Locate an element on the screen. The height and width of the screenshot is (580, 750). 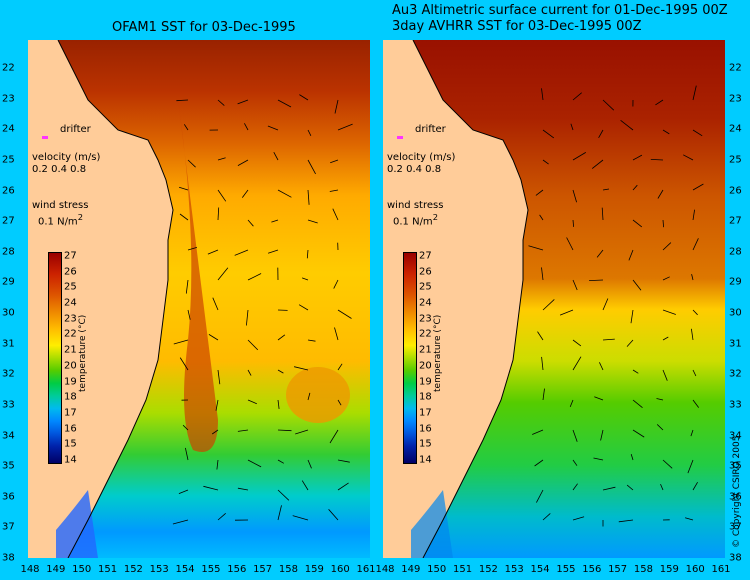
right-lon-label: 152 is located at coordinates (488, 569).